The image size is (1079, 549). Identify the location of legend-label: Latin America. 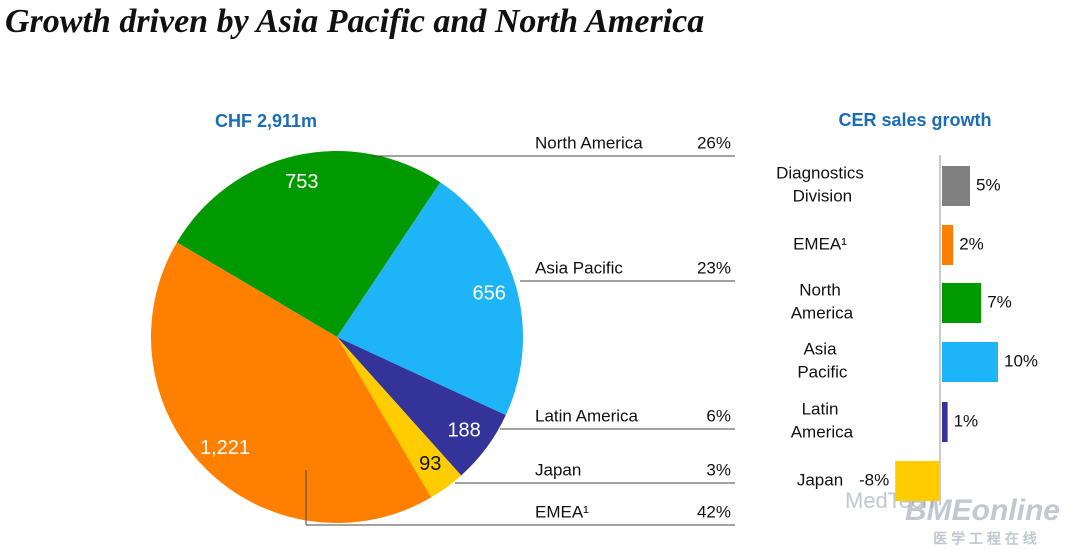
(587, 415).